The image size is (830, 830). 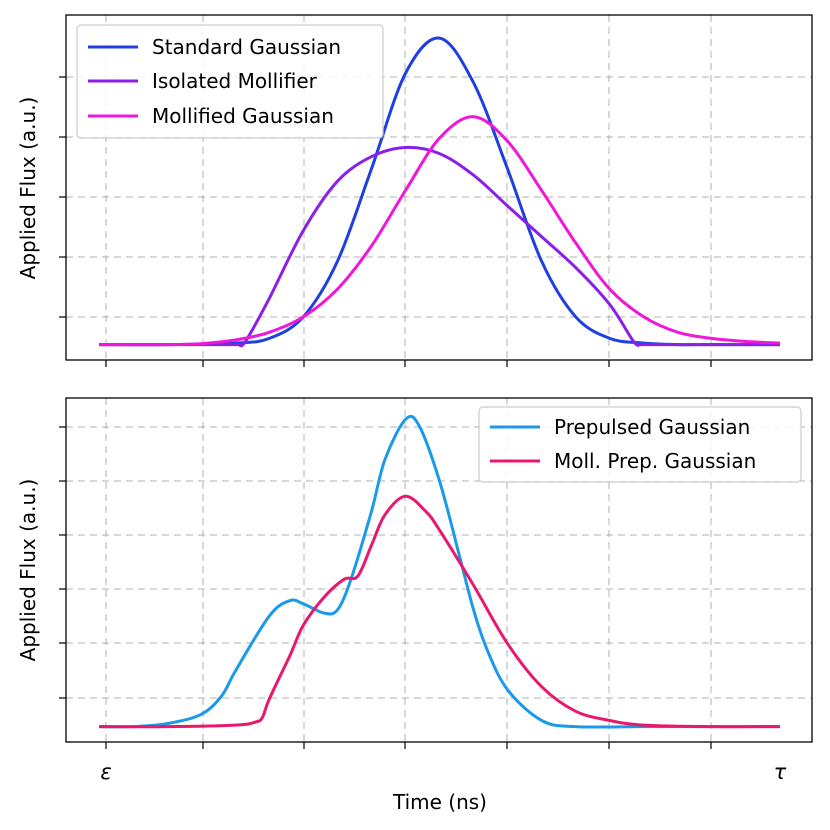 I want to click on legend-label-prepulsed-gaussian: Prepulsed Gaussian, so click(x=652, y=427).